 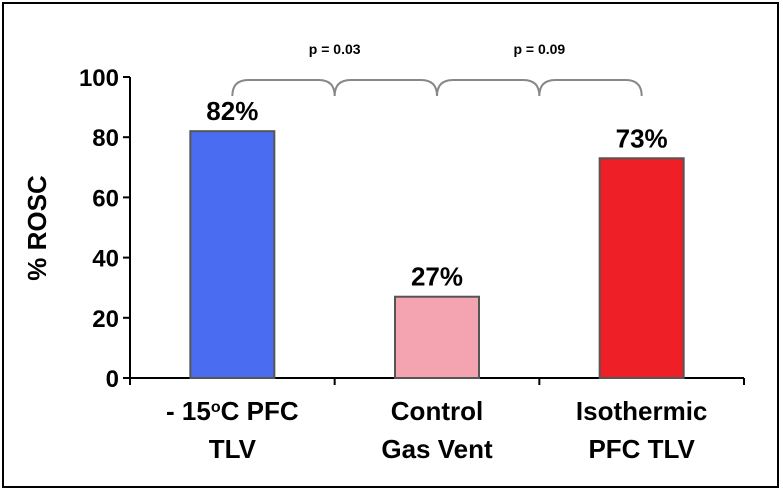 What do you see at coordinates (233, 449) in the screenshot?
I see `category-label: TLV` at bounding box center [233, 449].